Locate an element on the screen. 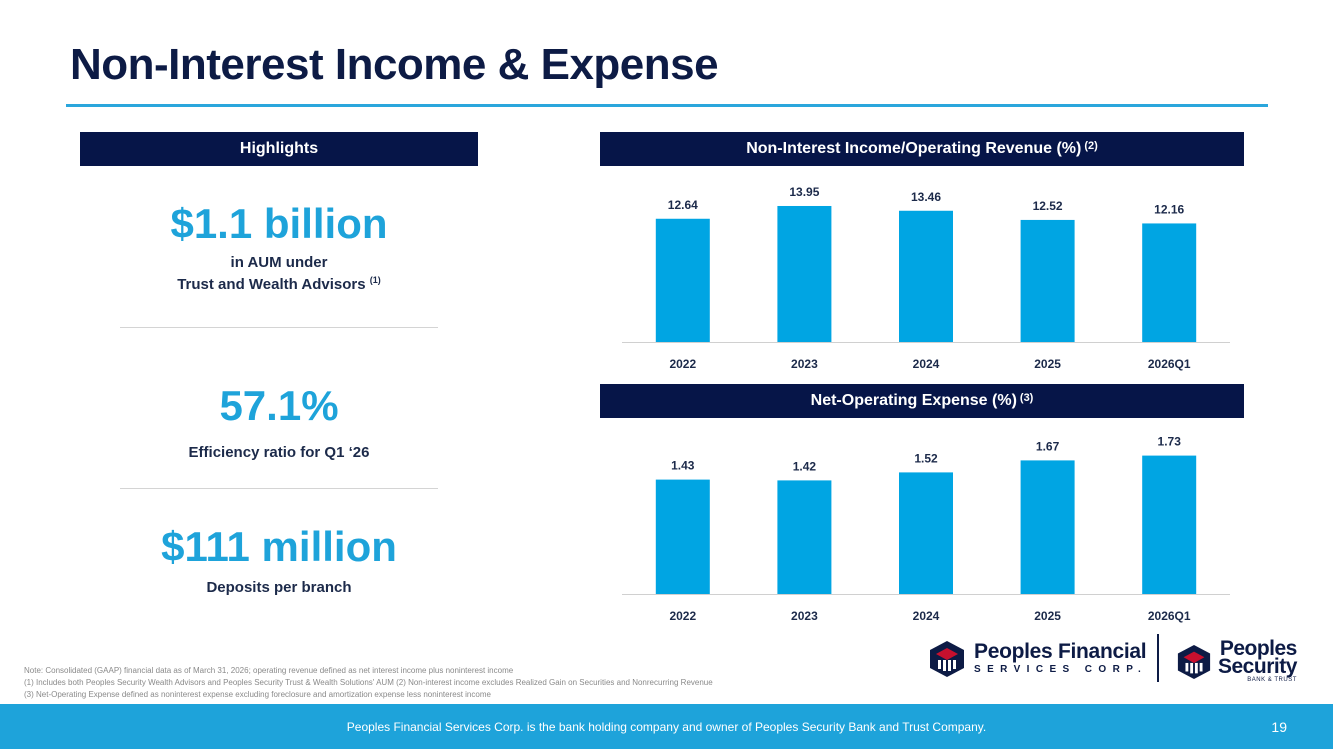 Image resolution: width=1333 pixels, height=749 pixels. logo-separator is located at coordinates (1158, 658).